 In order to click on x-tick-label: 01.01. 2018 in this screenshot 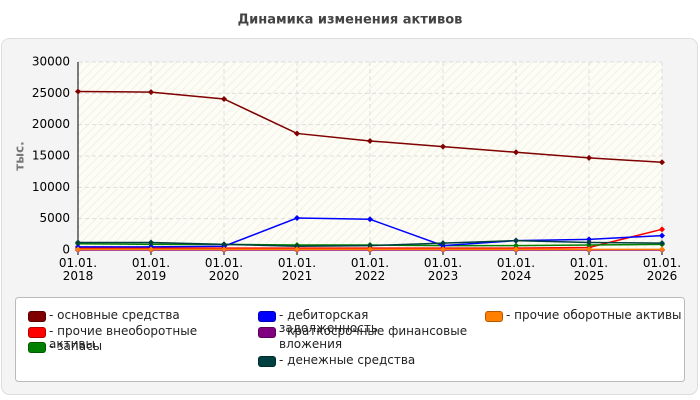, I will do `click(78, 269)`.